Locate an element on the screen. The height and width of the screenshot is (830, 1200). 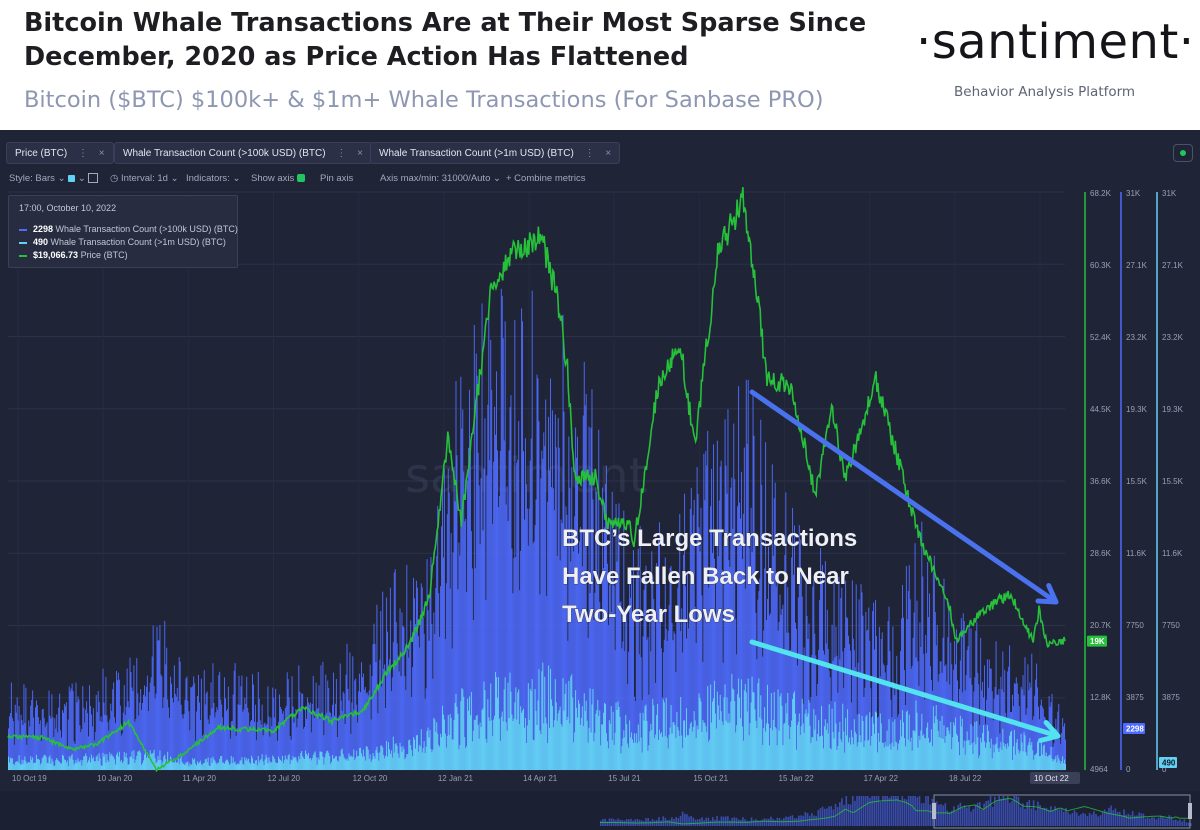
interval-select: ◷ Interval: 1d ⌄ is located at coordinates (144, 178).